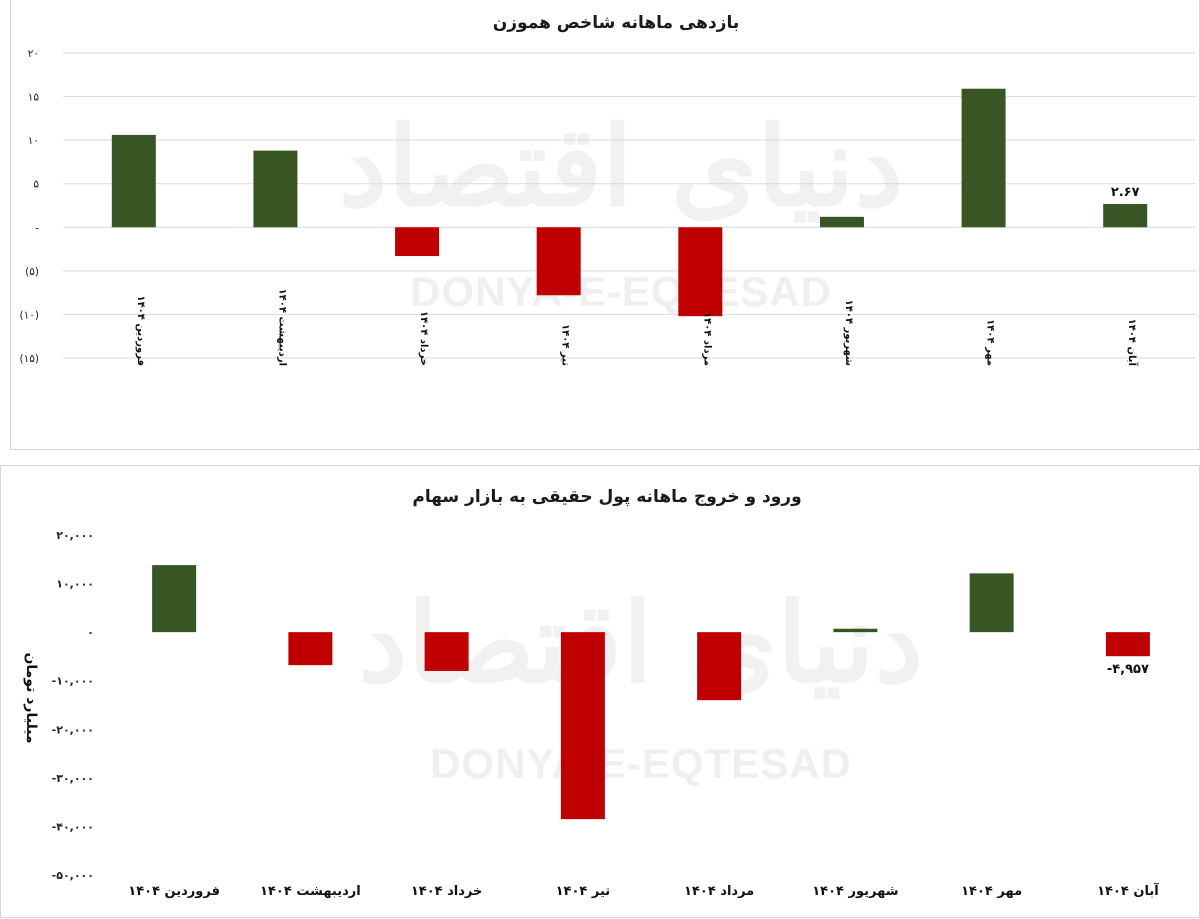 This screenshot has width=1200, height=919. I want to click on y-tick-label: ۱۰,۰۰۰, so click(75, 584).